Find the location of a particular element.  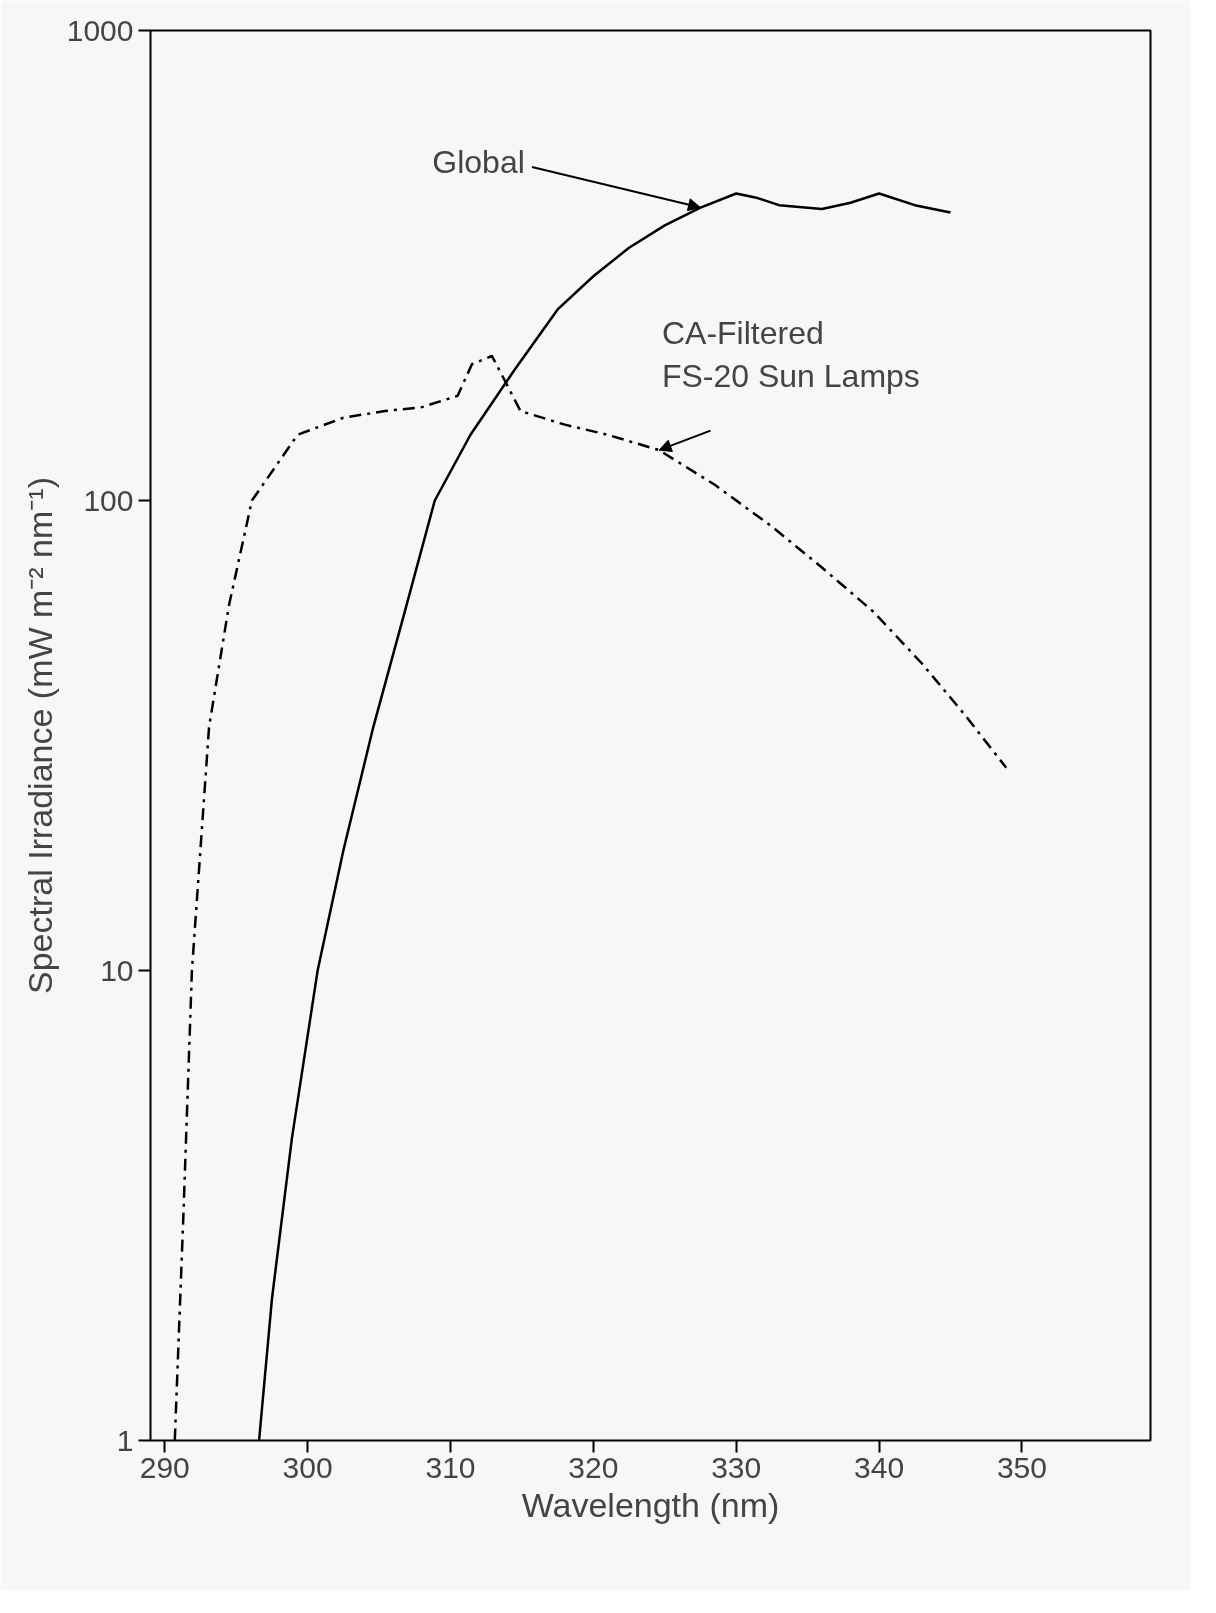

y-tick-label: 100 is located at coordinates (108, 500).